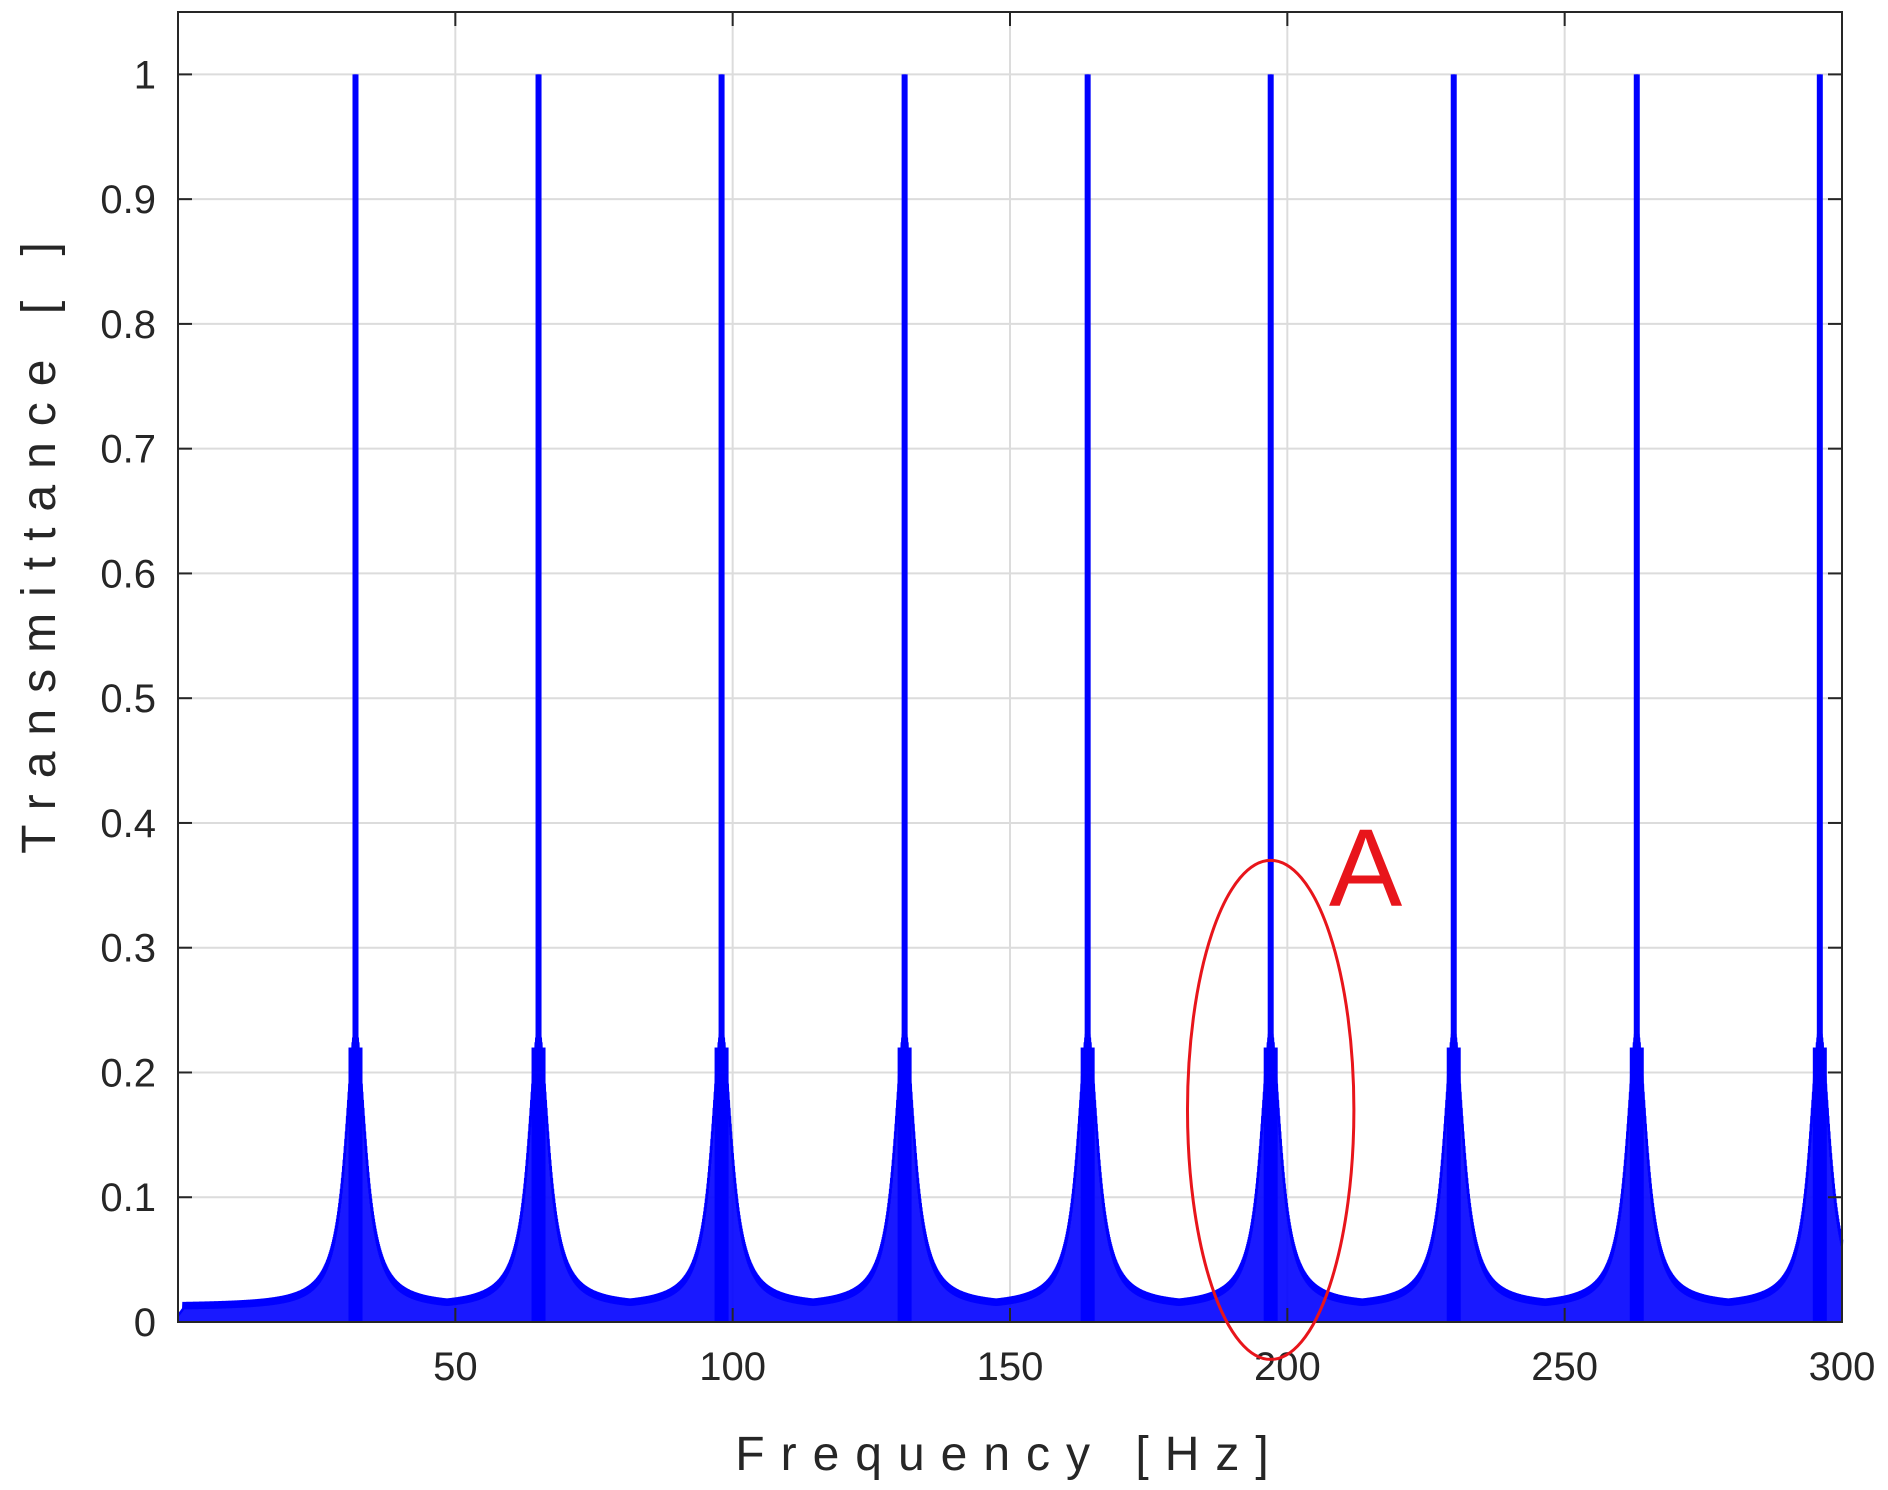 This screenshot has width=1888, height=1490. Describe the element at coordinates (128, 200) in the screenshot. I see `y-tick-label: 0.9` at that location.